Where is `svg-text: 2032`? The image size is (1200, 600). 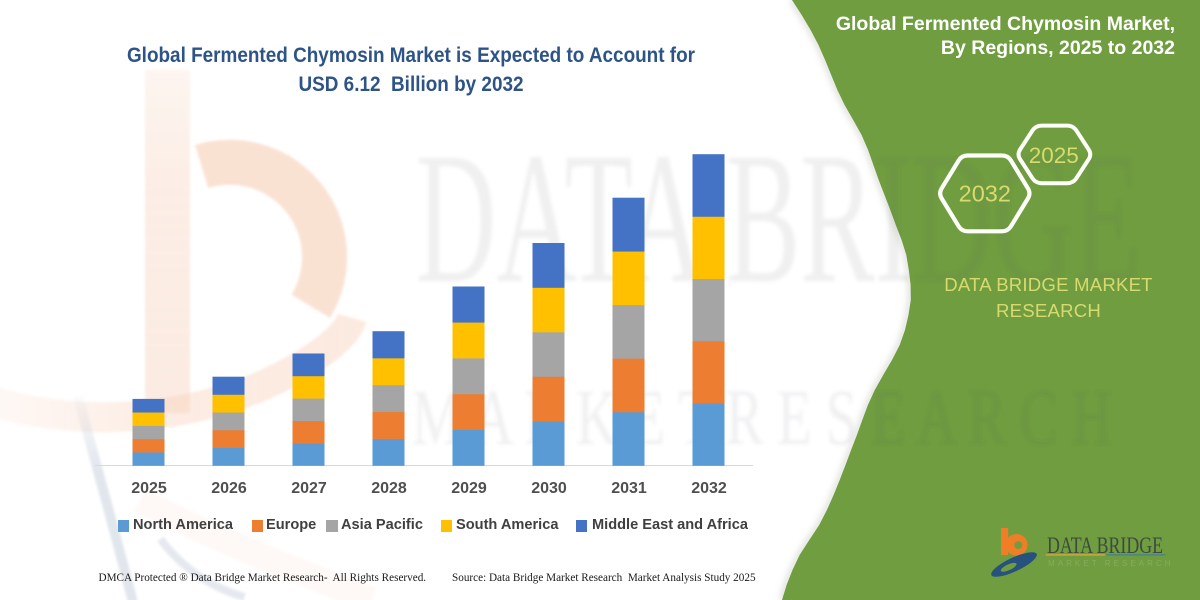 svg-text: 2032 is located at coordinates (985, 194).